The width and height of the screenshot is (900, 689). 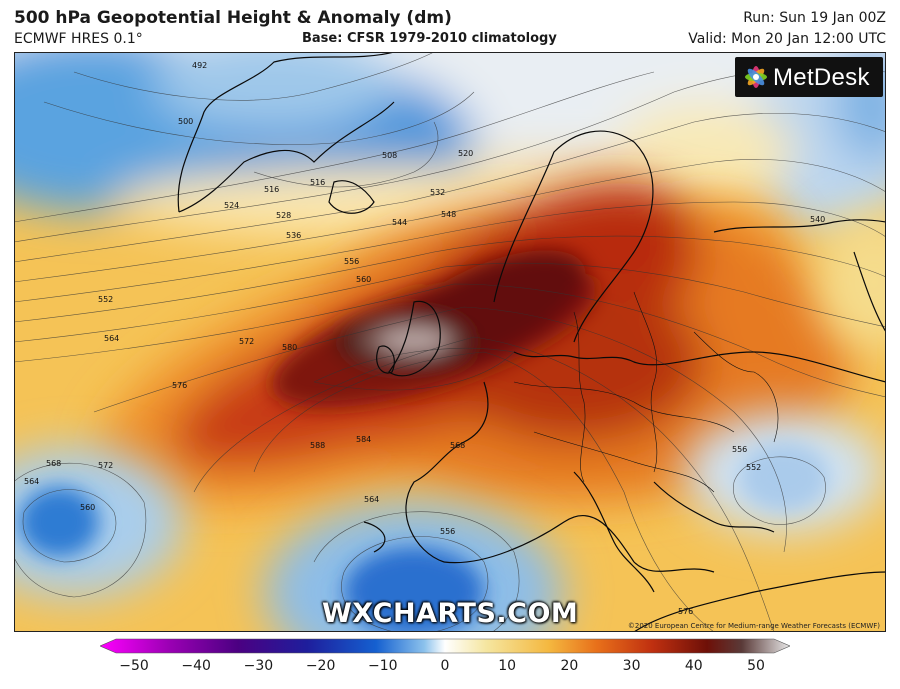 I want to click on contour-label: 536, so click(x=293, y=235).